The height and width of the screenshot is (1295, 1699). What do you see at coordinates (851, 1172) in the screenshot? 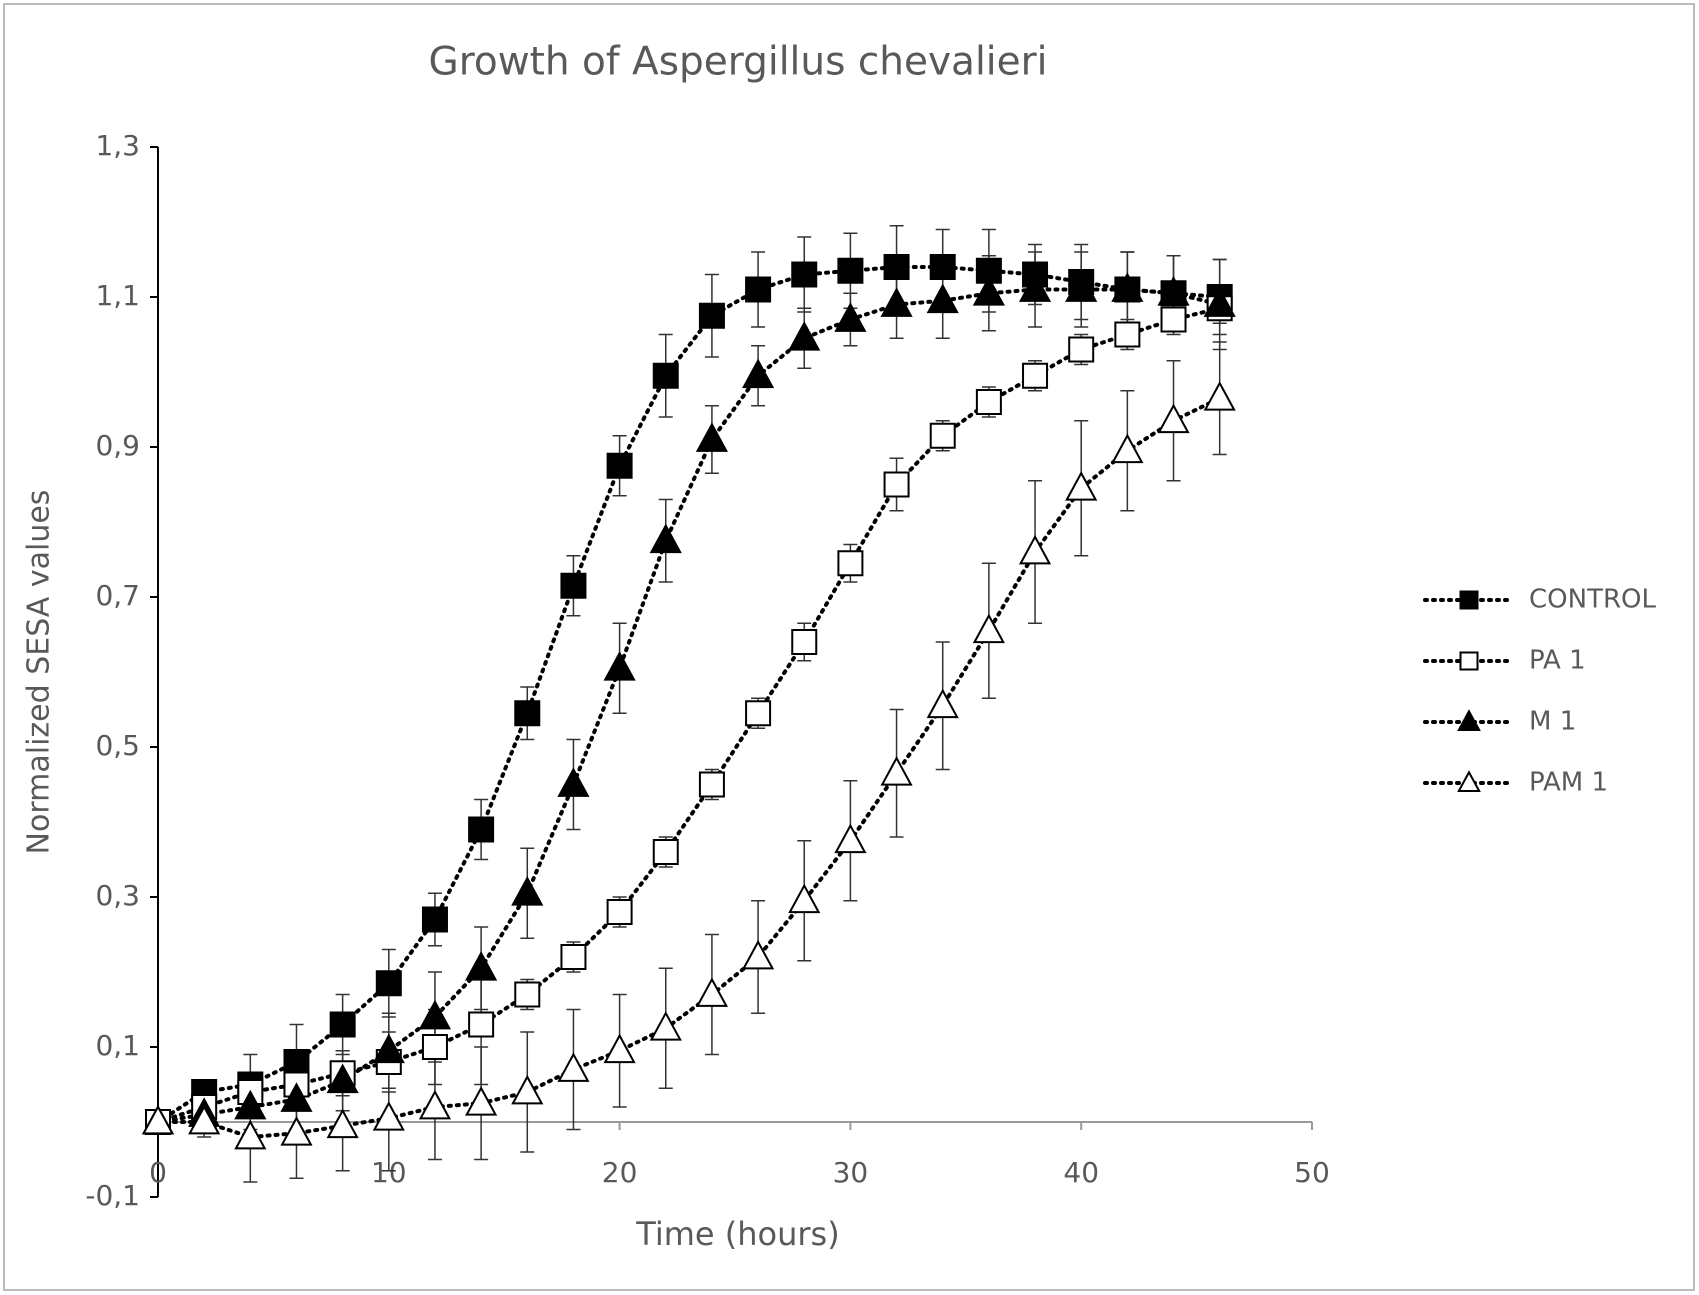
I see `x-tick-label: 30` at bounding box center [851, 1172].